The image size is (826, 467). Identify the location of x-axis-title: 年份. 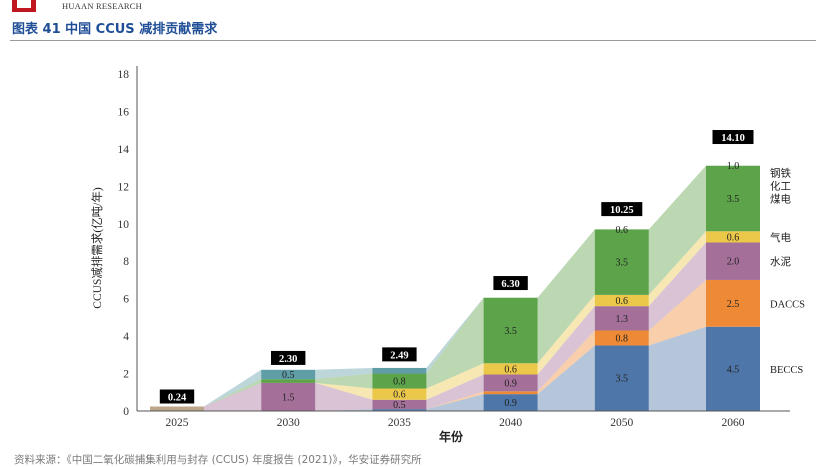
(451, 436).